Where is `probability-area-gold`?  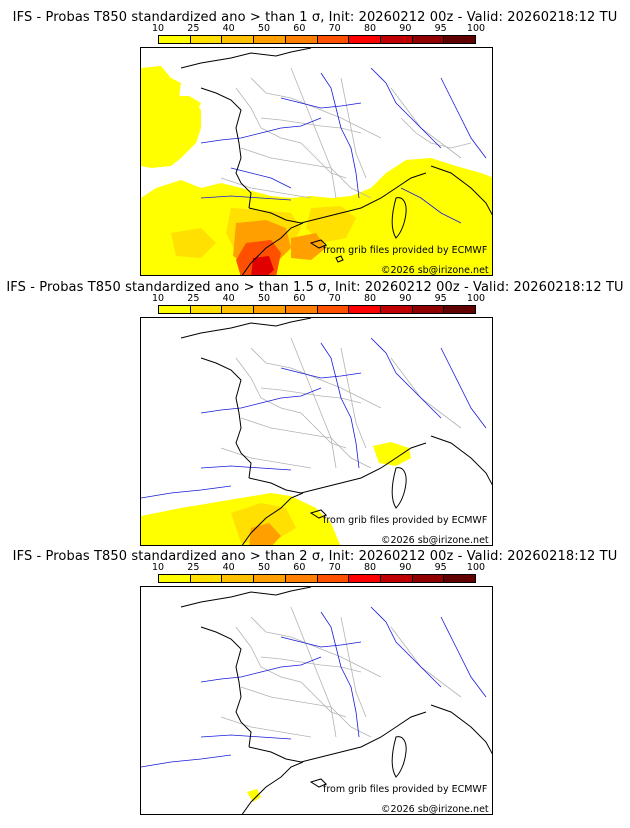
probability-area-gold is located at coordinates (263, 523).